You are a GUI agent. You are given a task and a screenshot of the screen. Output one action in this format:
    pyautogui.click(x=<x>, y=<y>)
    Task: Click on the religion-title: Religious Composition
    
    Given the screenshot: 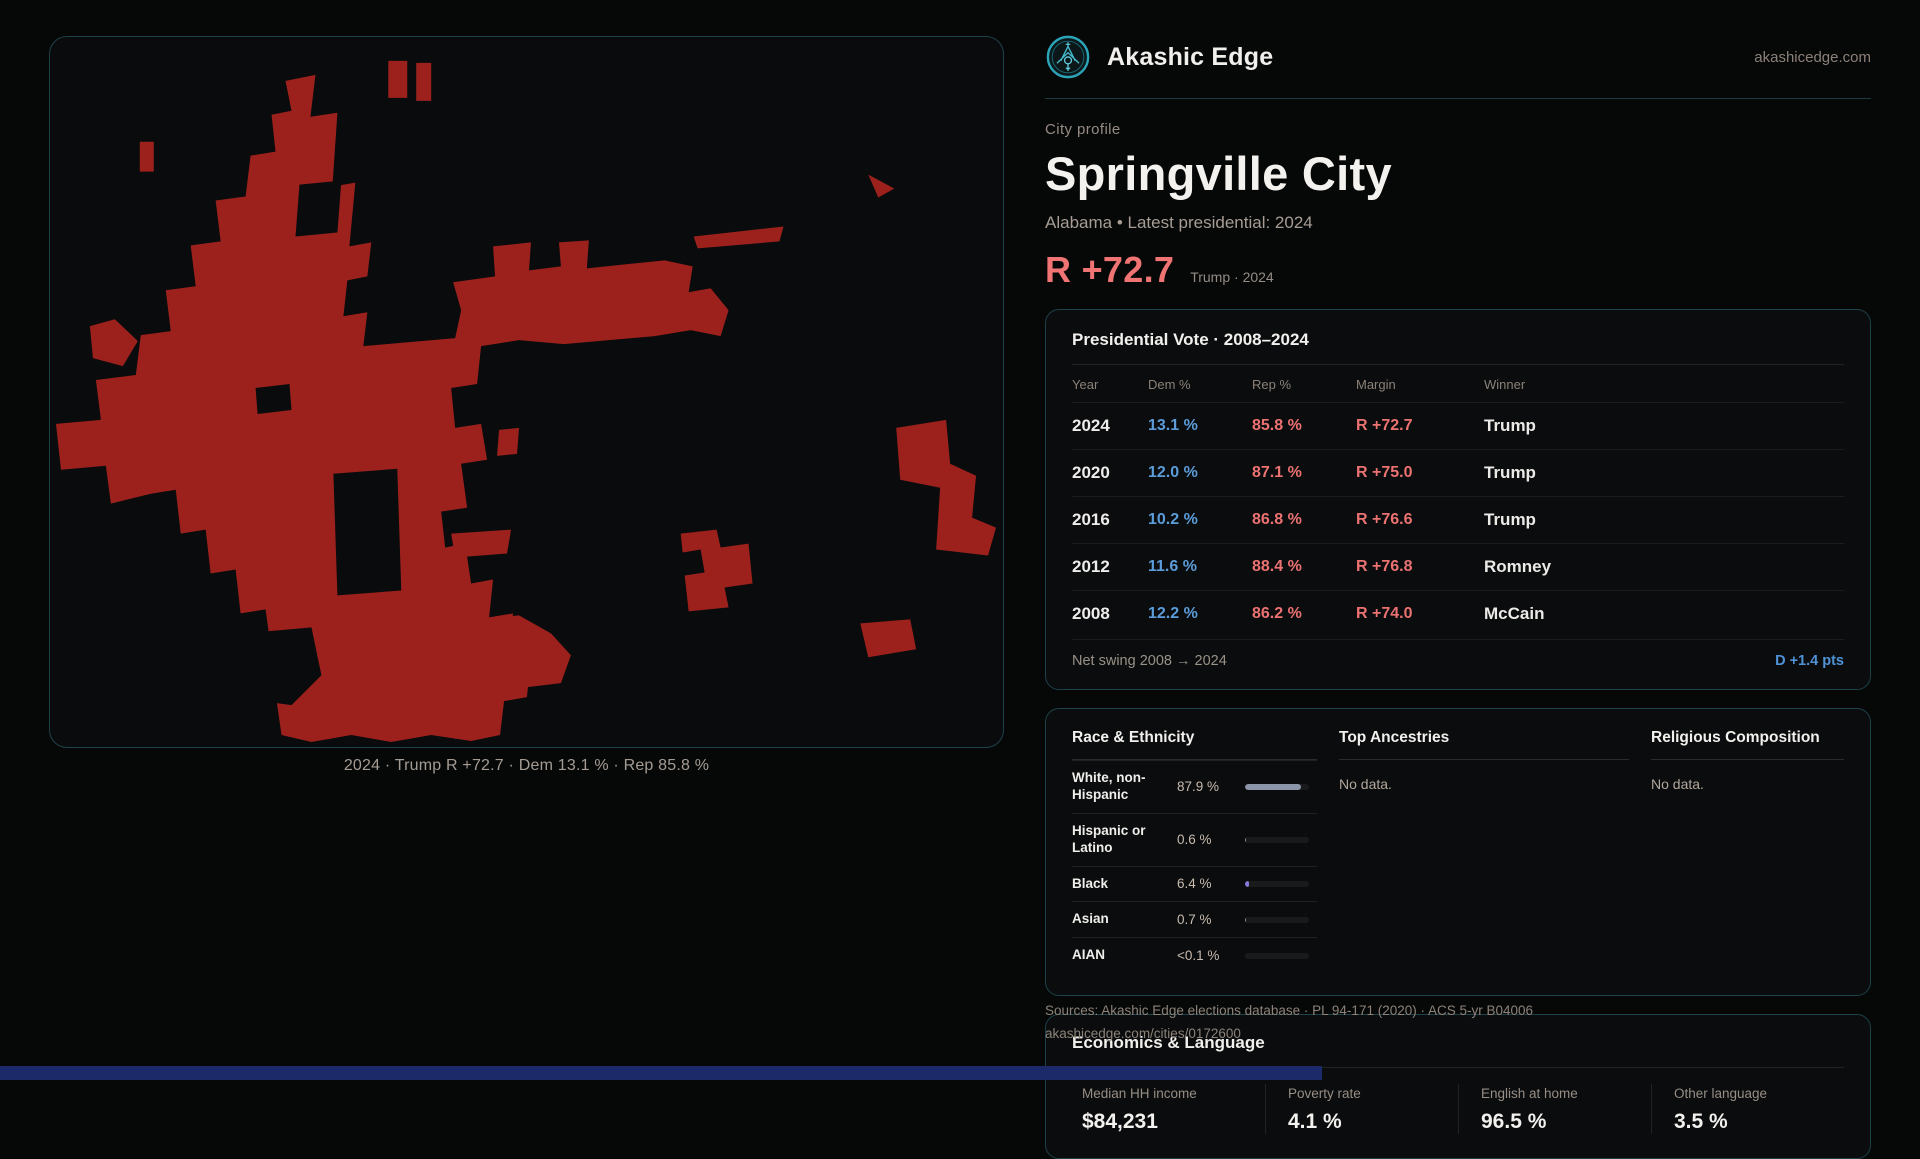 What is the action you would take?
    pyautogui.click(x=1735, y=737)
    